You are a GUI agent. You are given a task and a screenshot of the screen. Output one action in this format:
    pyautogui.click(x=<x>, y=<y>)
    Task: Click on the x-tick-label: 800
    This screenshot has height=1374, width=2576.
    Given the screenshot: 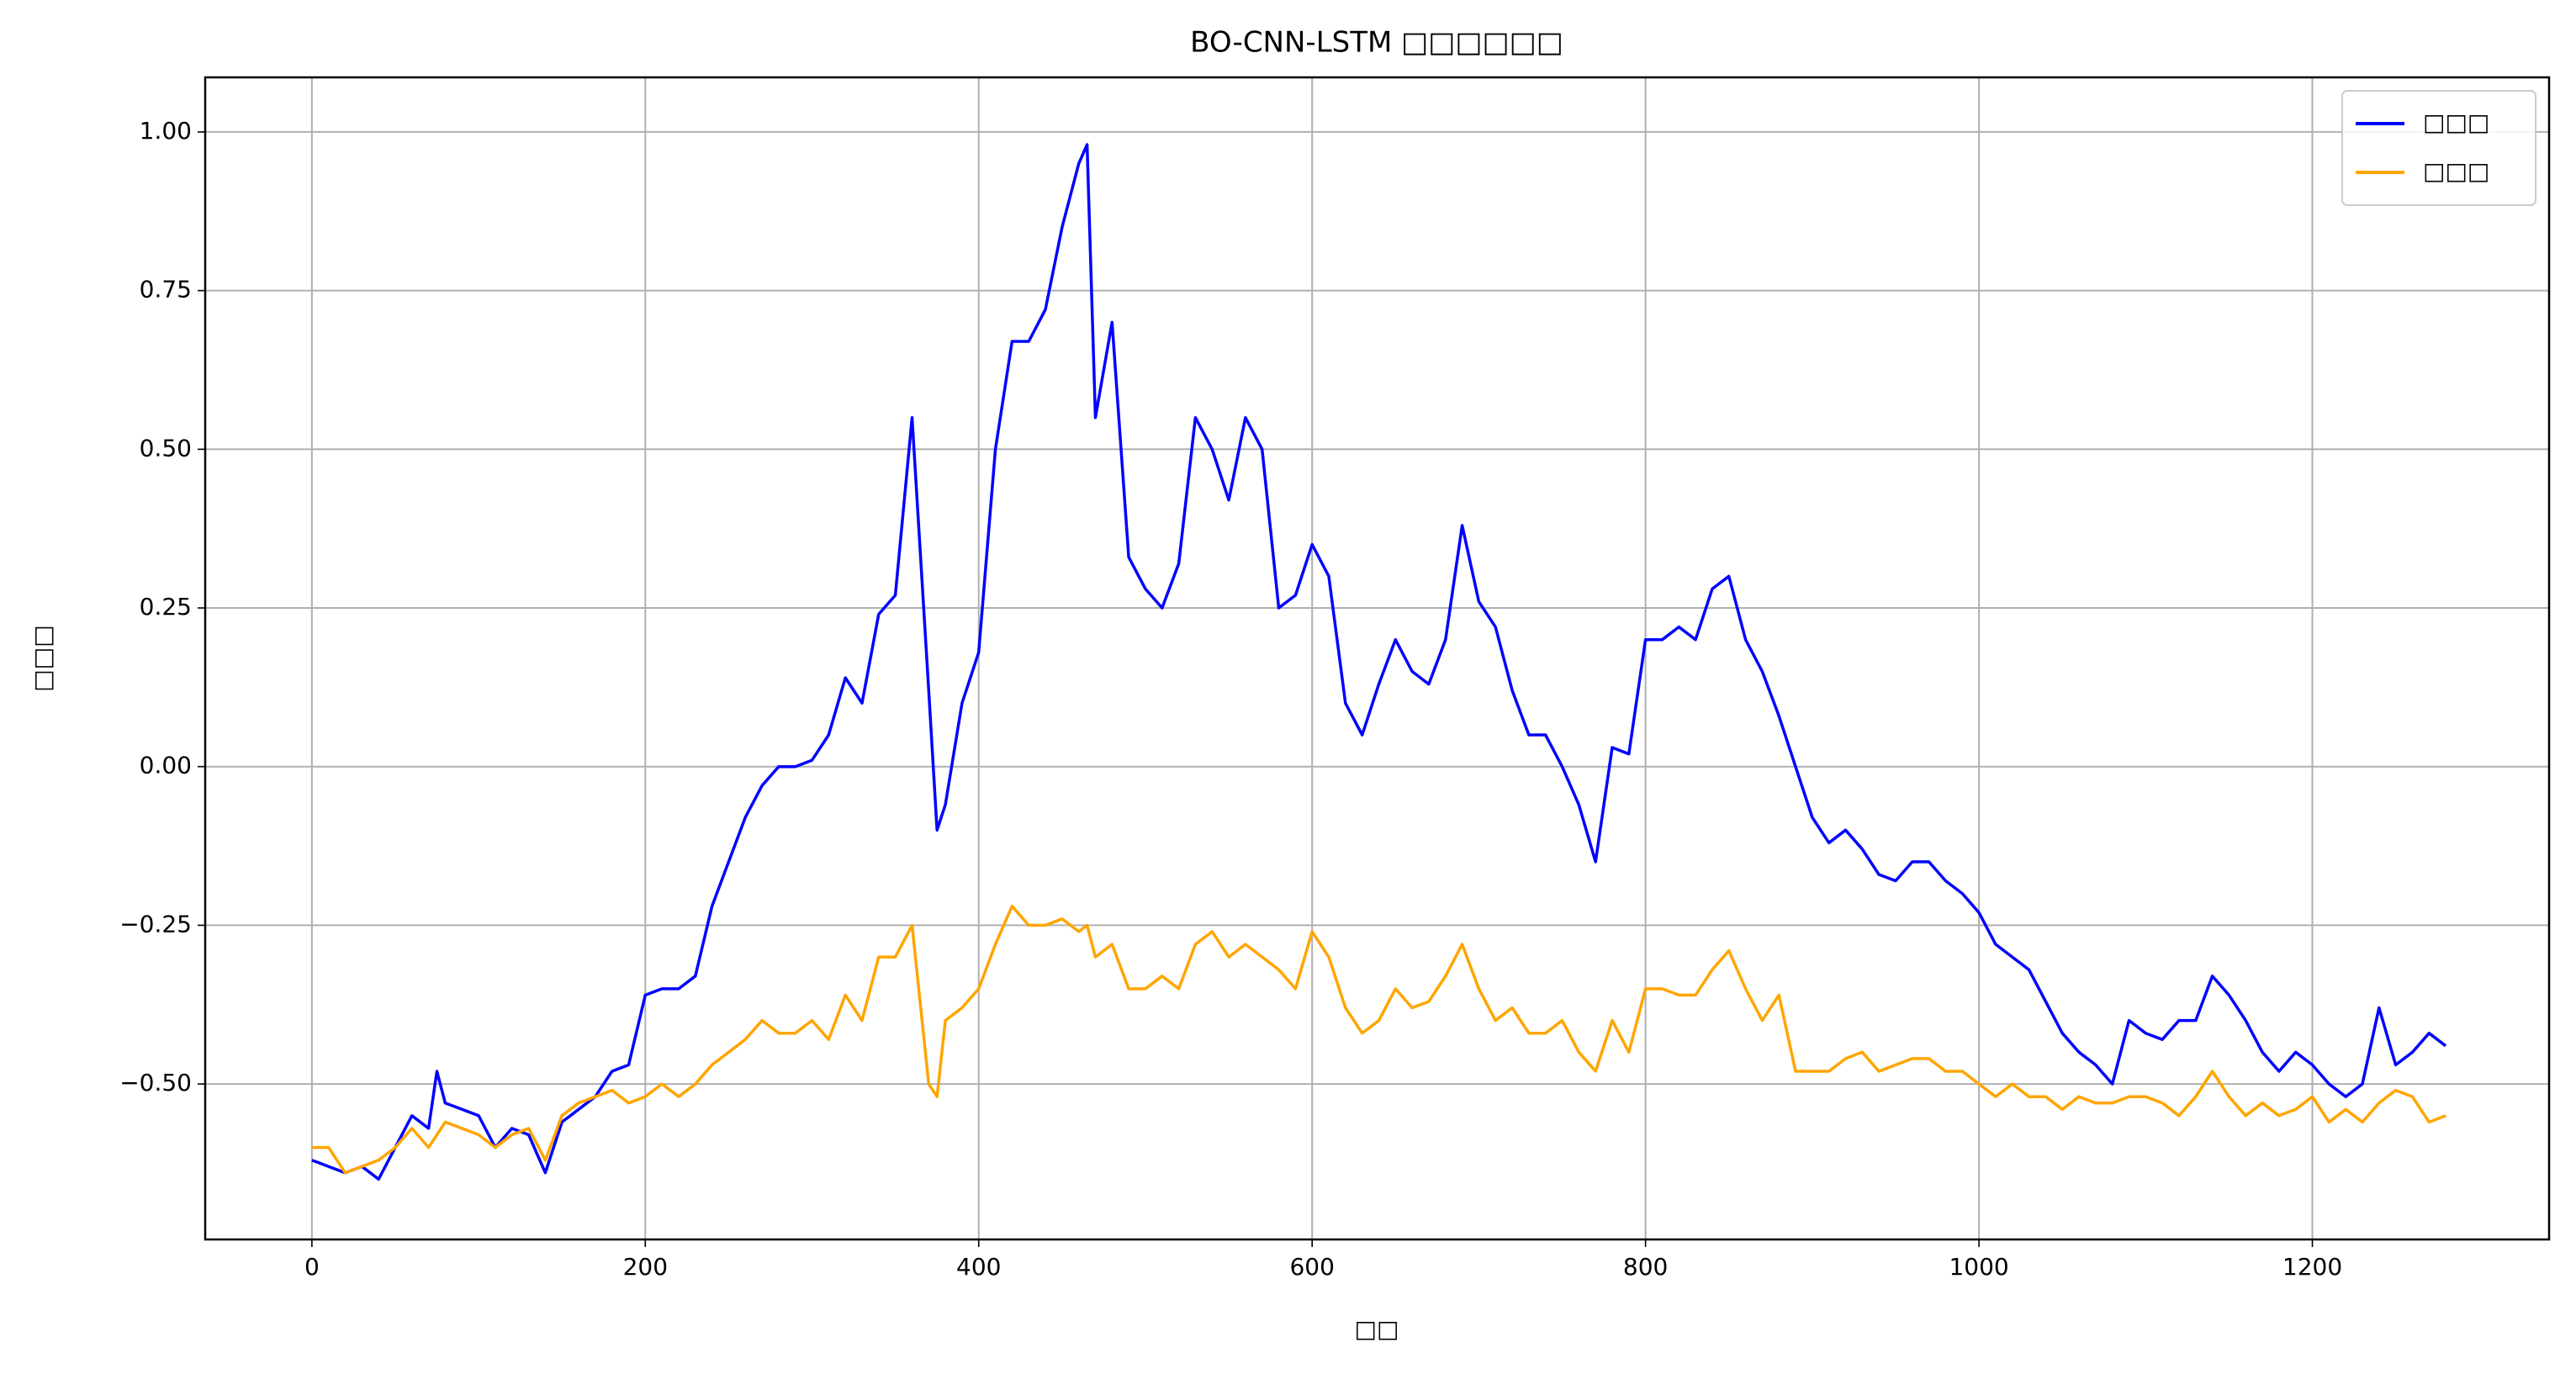 What is the action you would take?
    pyautogui.click(x=1645, y=1267)
    